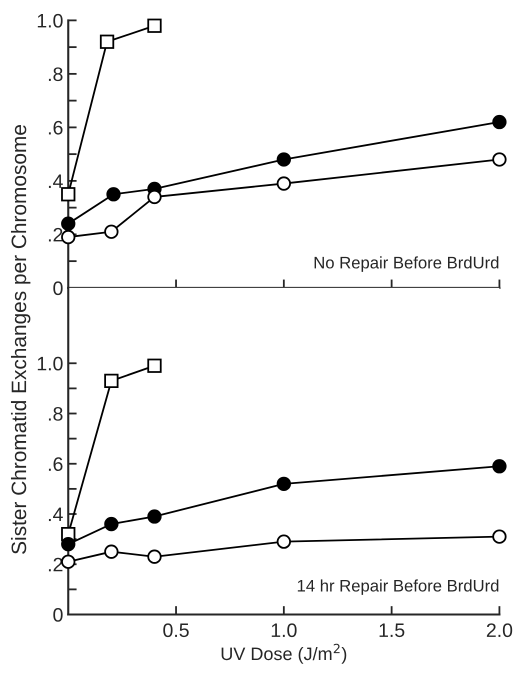  Describe the element at coordinates (398, 587) in the screenshot. I see `annotation: 14 hr Repair Before BrdUrd` at that location.